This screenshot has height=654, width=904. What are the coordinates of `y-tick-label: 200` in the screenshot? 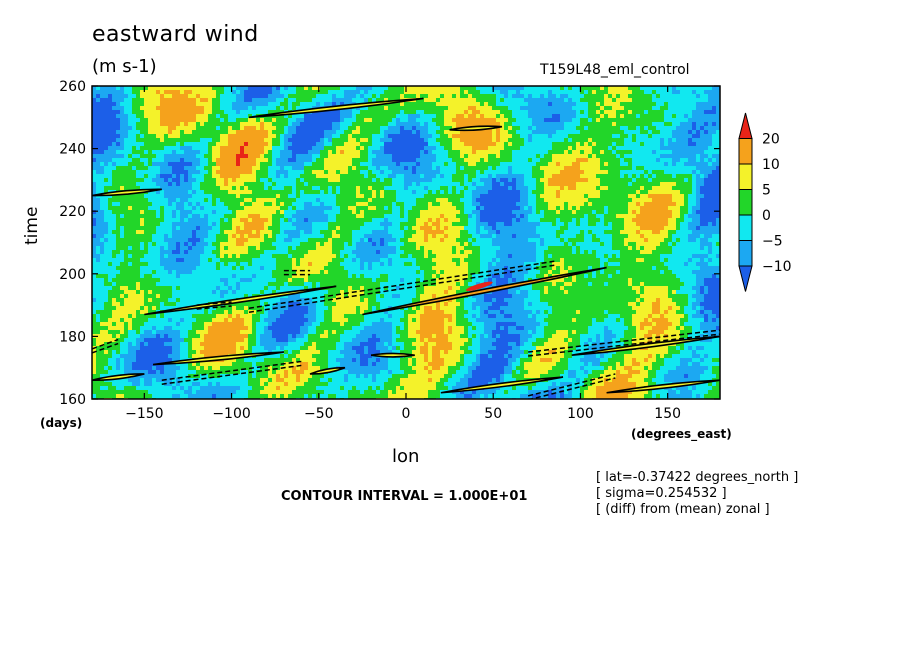 It's located at (72, 275).